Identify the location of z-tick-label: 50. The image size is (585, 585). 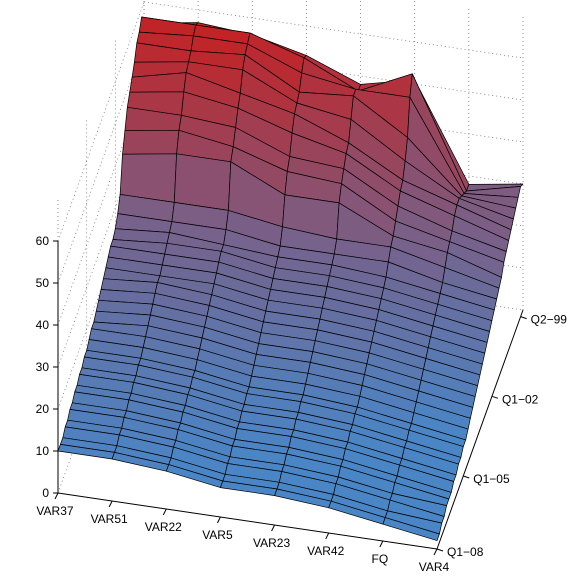
(43, 283).